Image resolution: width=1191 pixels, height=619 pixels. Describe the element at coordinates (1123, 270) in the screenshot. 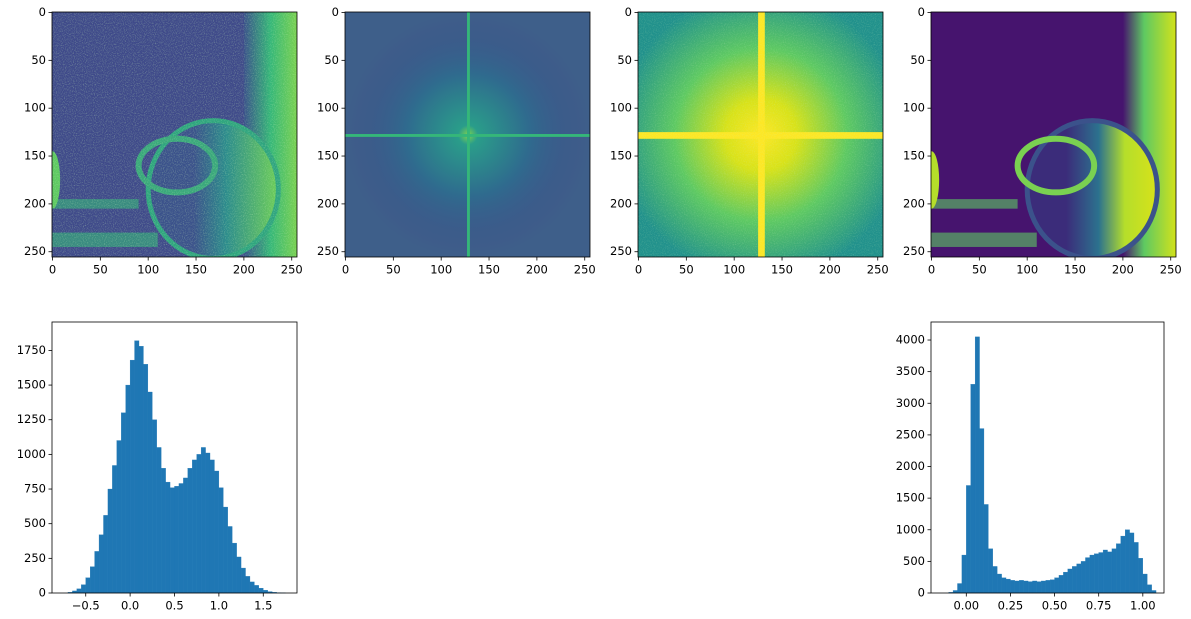

I see `x-tick-label: 200` at that location.